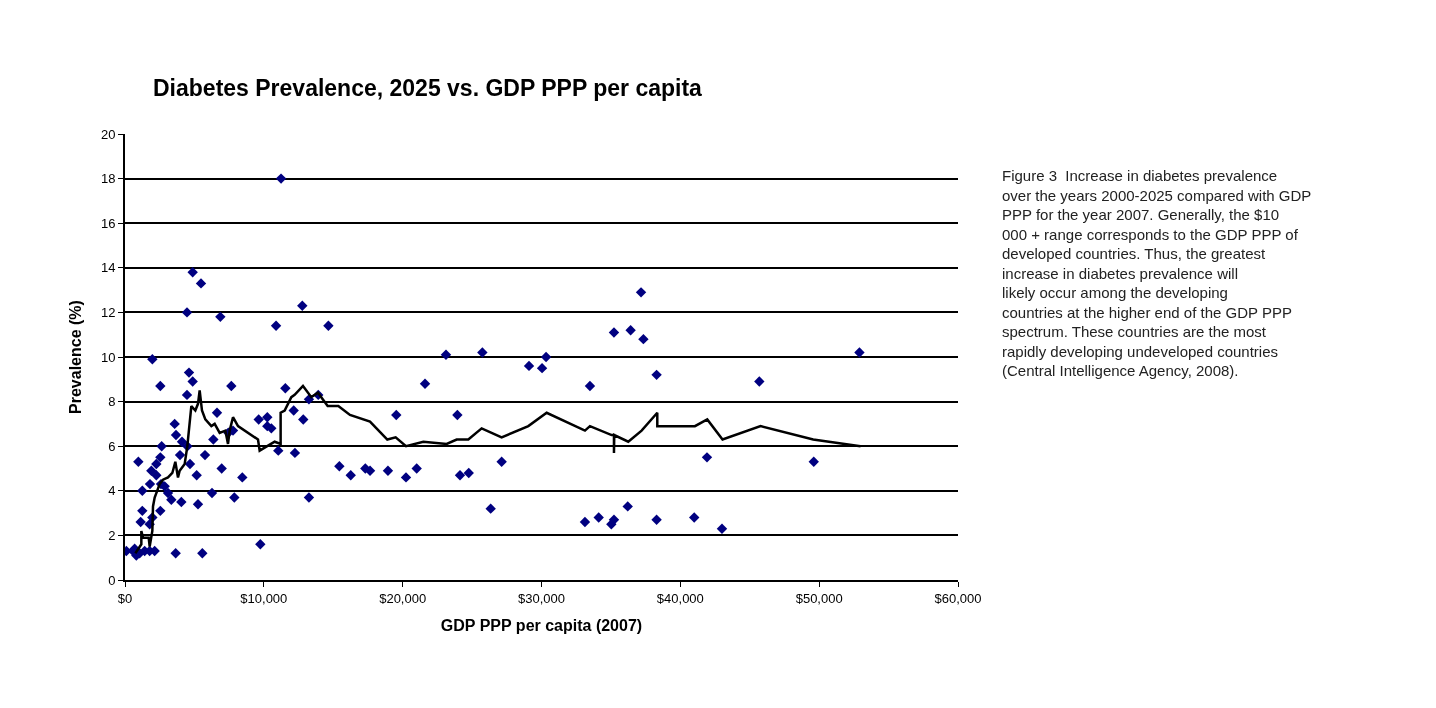 This screenshot has height=708, width=1436. I want to click on y-tick-label: 18, so click(108, 179).